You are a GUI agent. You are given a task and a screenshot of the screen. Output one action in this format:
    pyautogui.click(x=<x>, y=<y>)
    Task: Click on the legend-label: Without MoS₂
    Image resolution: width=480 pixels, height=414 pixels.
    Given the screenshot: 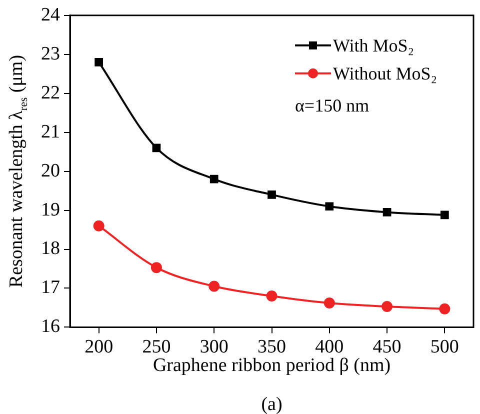 What is the action you would take?
    pyautogui.click(x=385, y=73)
    